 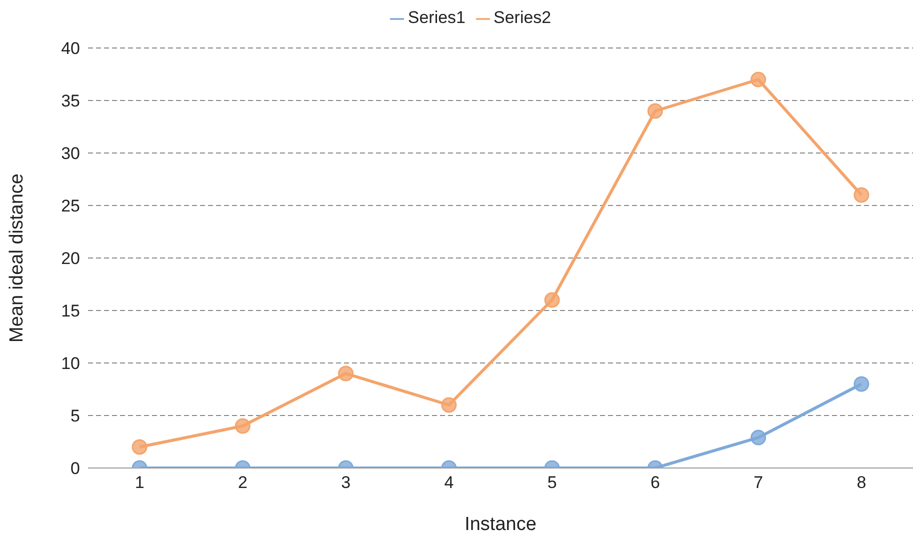 I want to click on x-tick-label: 5, so click(x=552, y=482).